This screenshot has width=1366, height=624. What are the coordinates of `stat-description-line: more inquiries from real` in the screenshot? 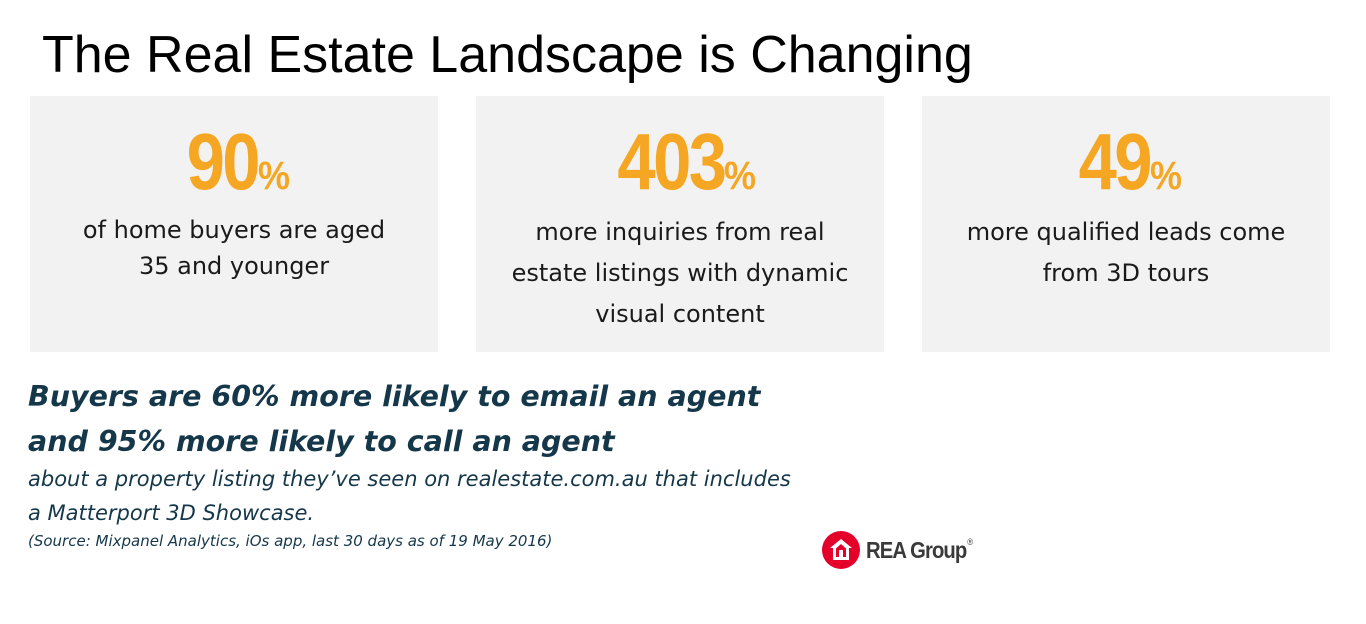 It's located at (680, 232).